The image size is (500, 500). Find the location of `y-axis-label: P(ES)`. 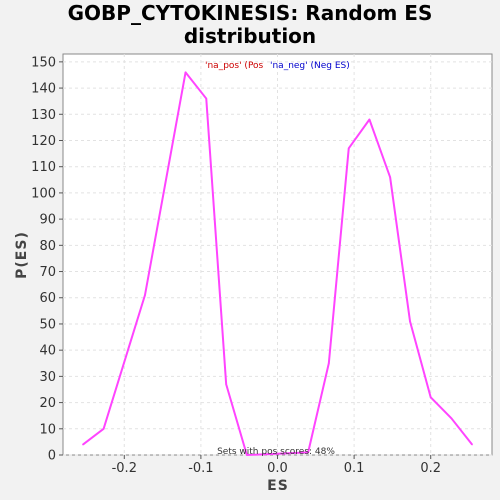

y-axis-label: P(ES) is located at coordinates (22, 255).